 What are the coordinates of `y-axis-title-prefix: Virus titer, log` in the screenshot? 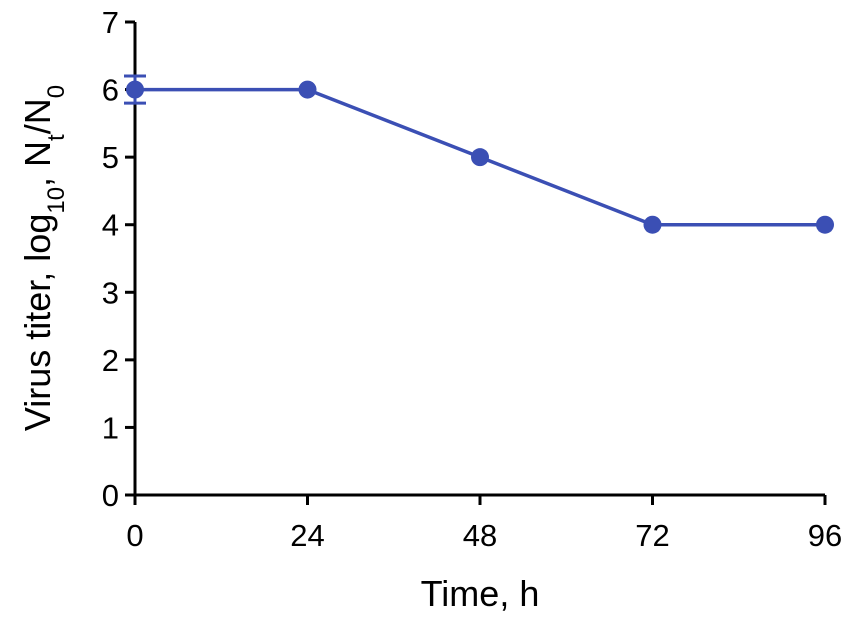 It's located at (37, 322).